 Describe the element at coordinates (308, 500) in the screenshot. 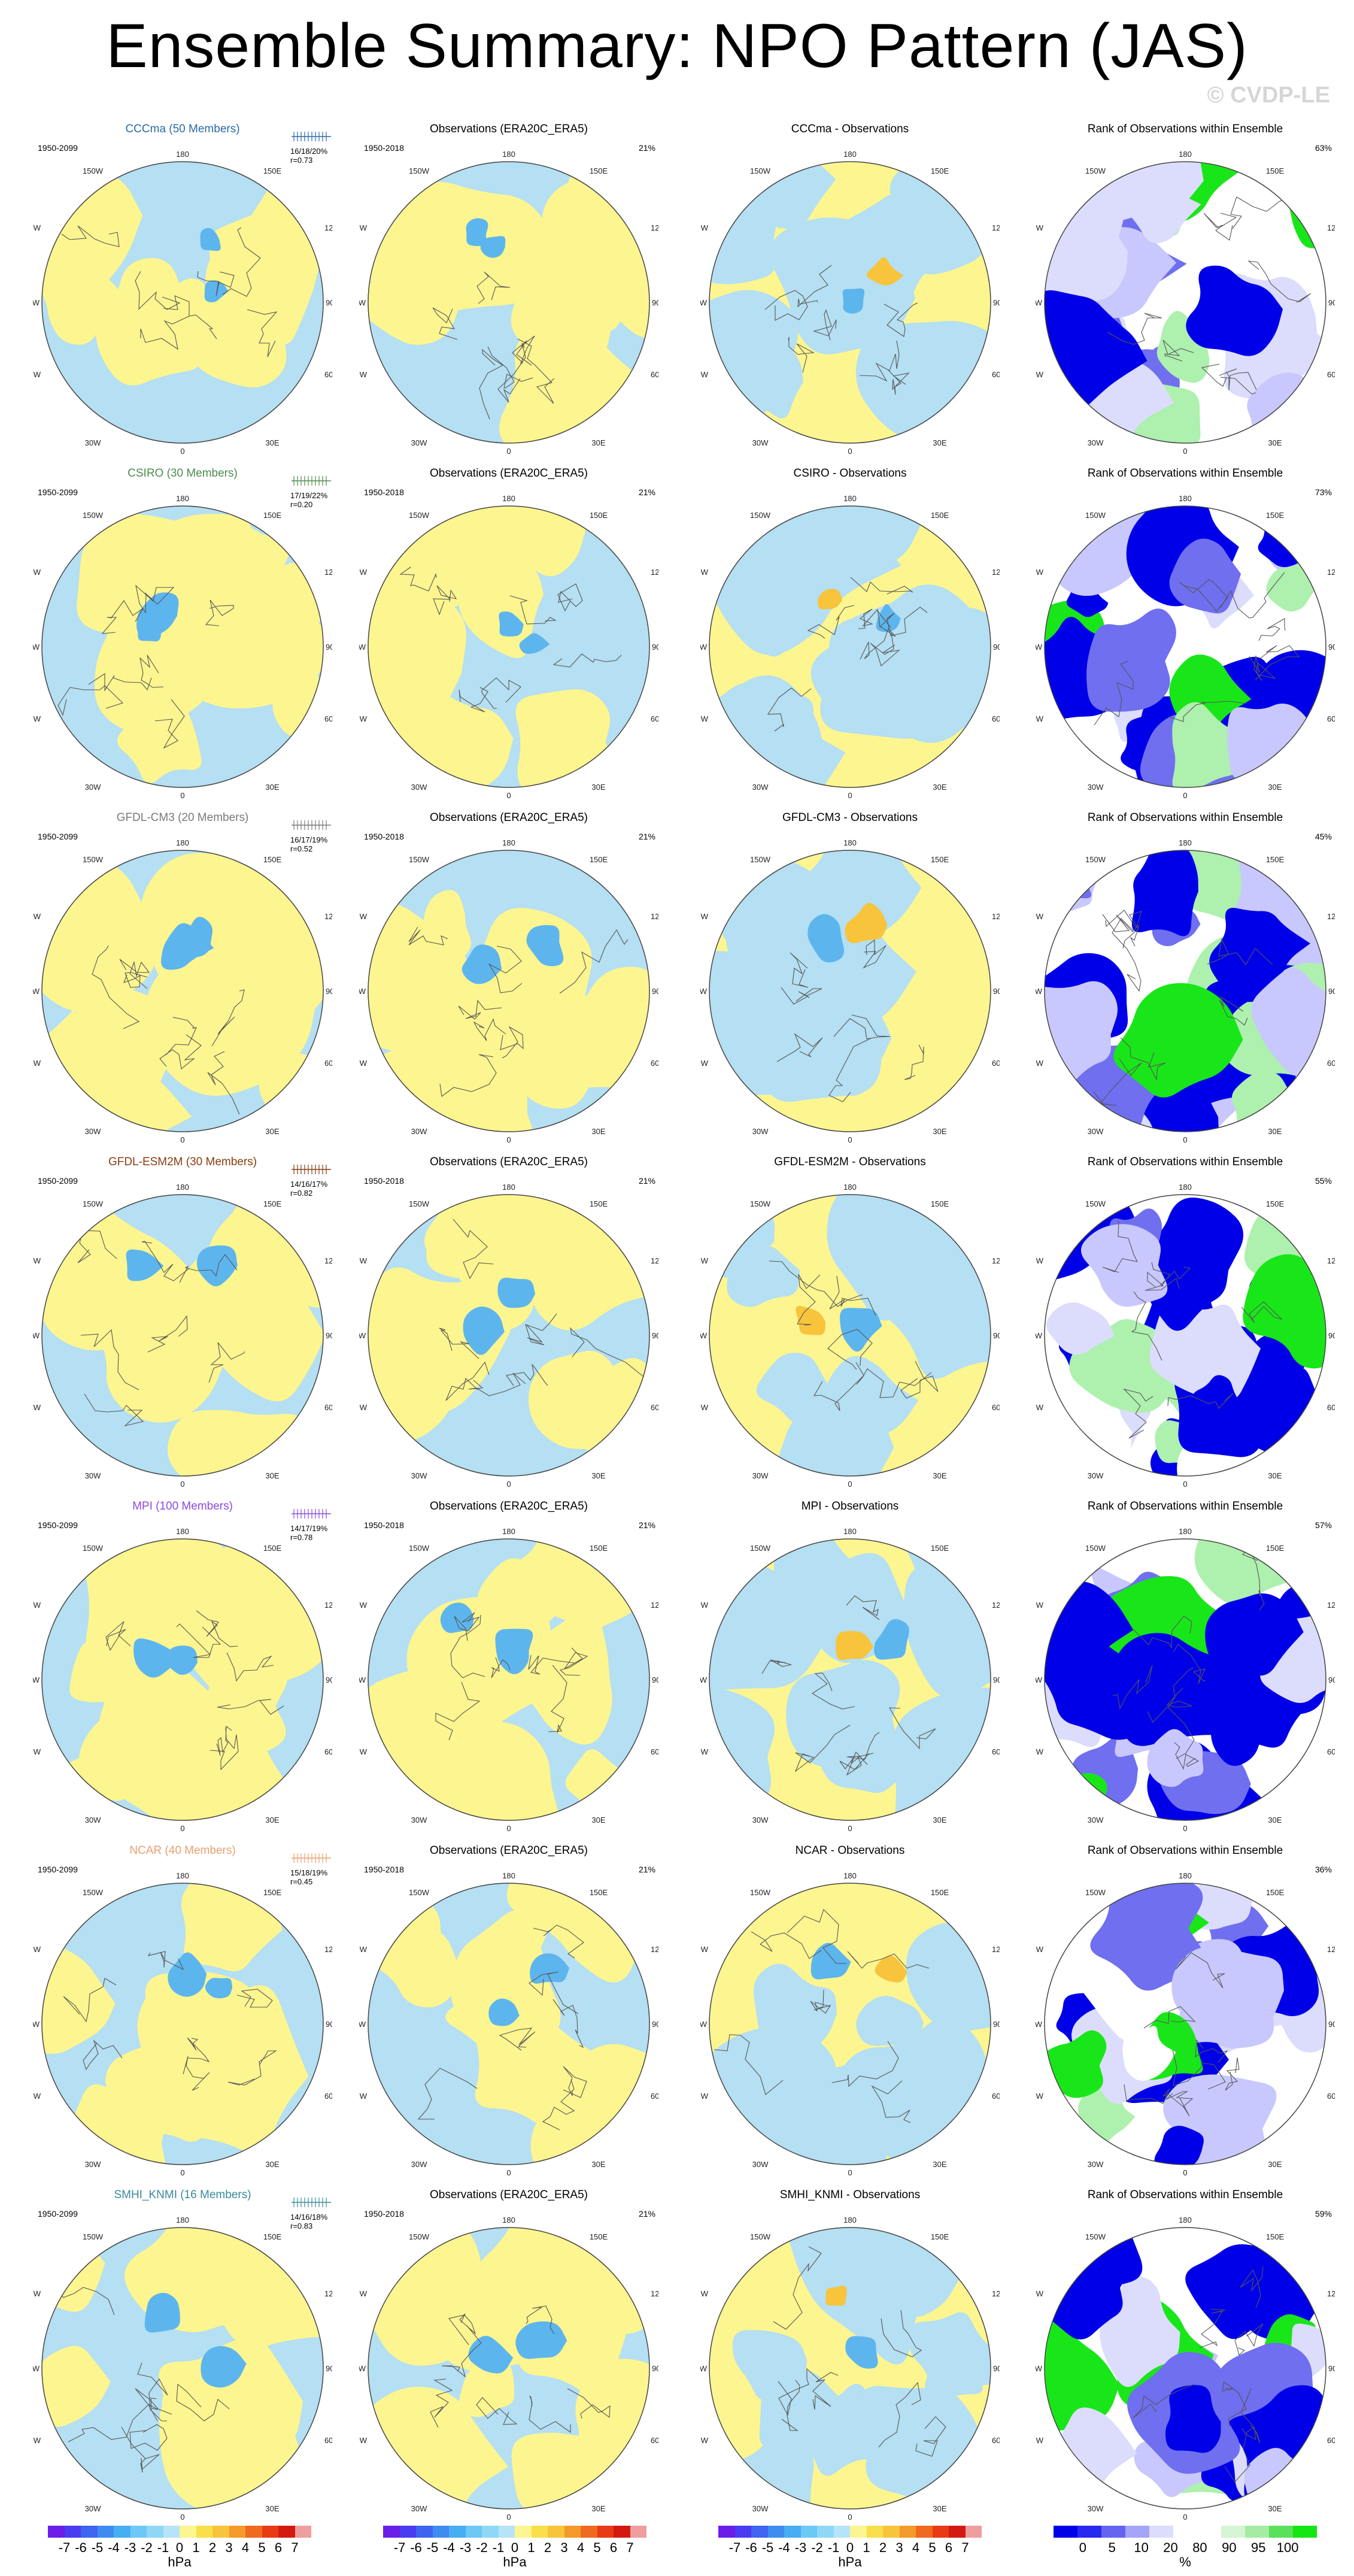

I see `ensemble-stats: 17/19/22% r=0.20` at that location.